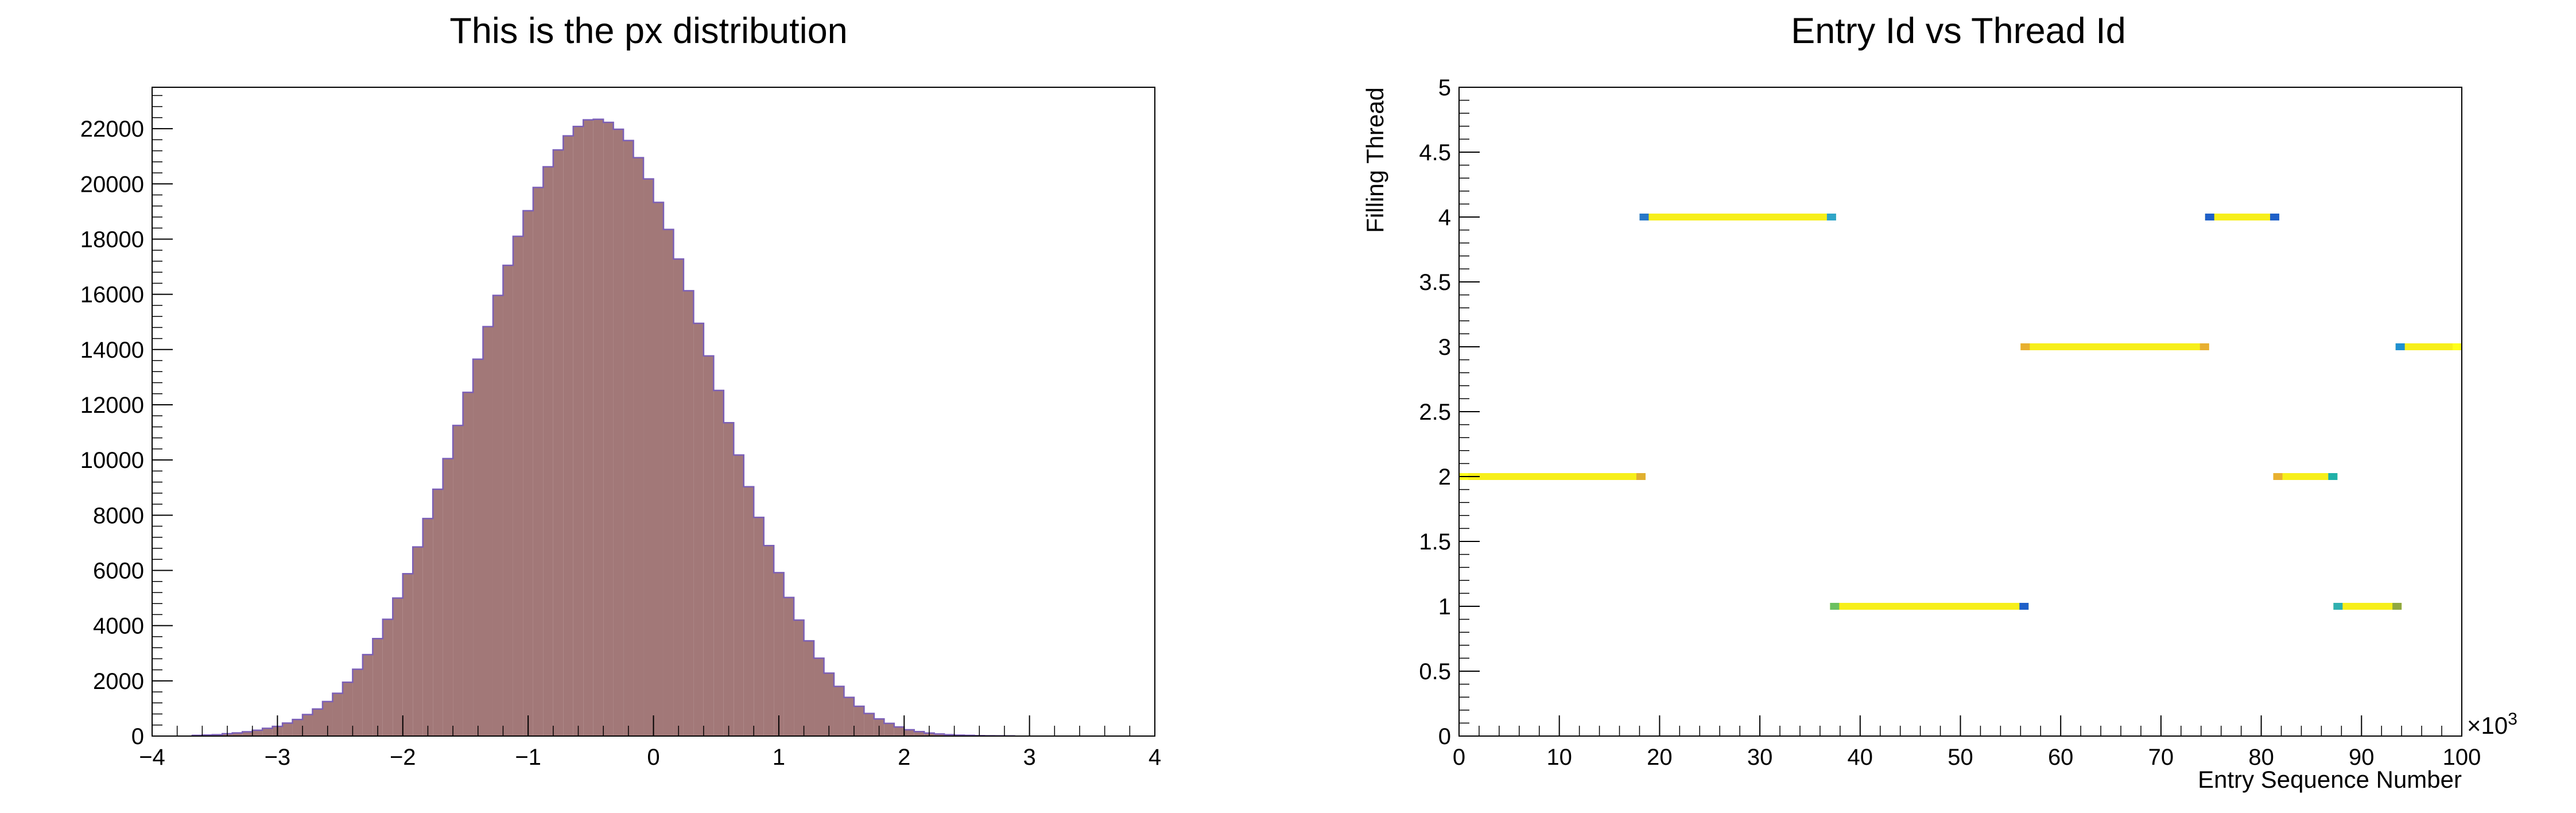  I want to click on right-x-multiplier-exponent: 3, so click(2512, 719).